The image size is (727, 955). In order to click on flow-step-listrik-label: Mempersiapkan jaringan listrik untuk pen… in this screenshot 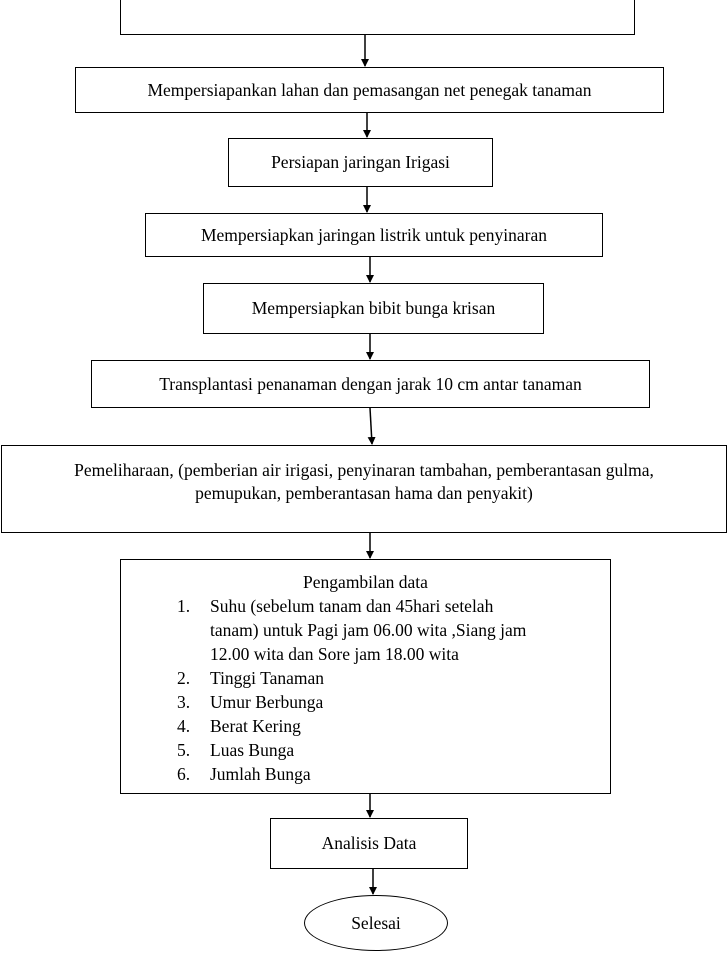, I will do `click(374, 234)`.